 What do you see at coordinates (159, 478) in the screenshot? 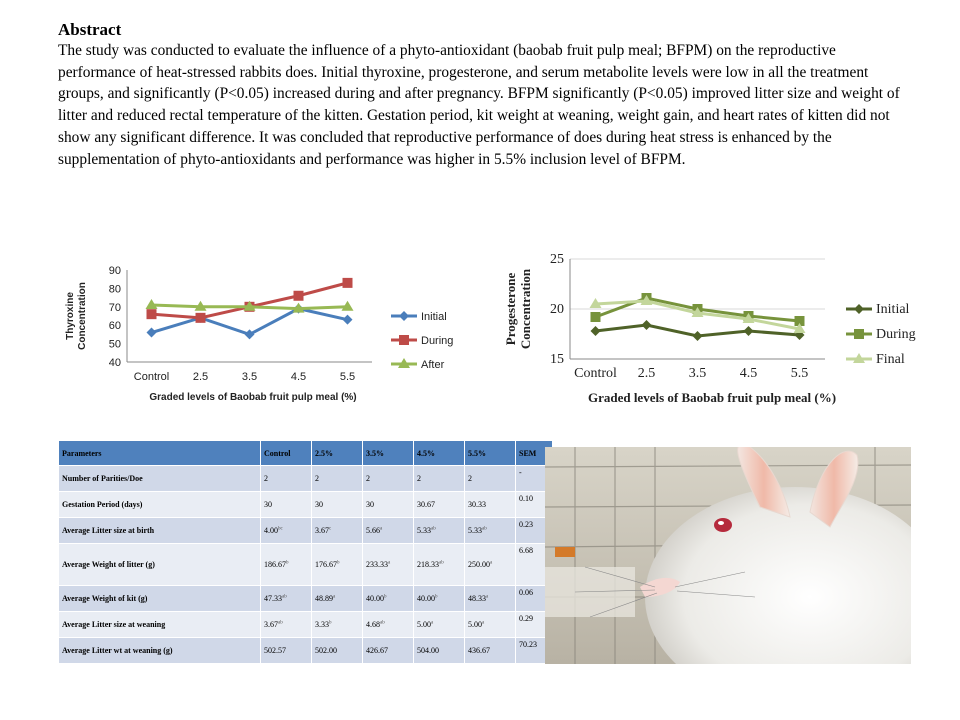
I see `table-cell-parameter: Number of Parities/Doe` at bounding box center [159, 478].